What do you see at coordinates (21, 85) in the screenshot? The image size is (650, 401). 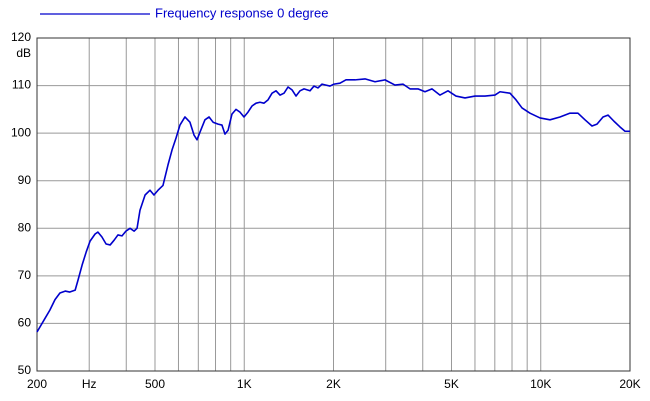 I see `y-tick-label: 110` at bounding box center [21, 85].